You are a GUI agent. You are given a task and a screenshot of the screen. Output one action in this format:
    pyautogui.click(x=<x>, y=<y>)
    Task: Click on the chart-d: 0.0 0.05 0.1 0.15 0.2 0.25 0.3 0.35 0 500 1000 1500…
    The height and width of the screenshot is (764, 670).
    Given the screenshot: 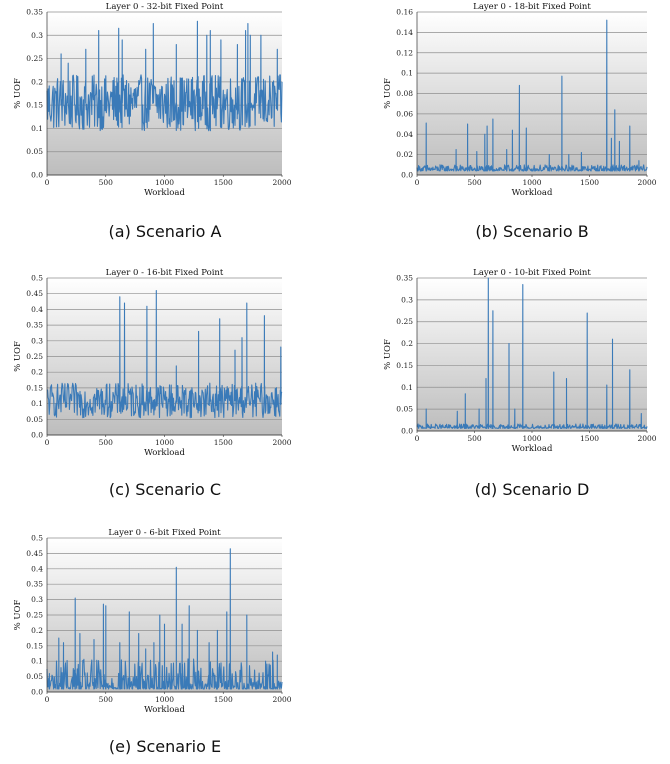 What is the action you would take?
    pyautogui.click(x=520, y=361)
    